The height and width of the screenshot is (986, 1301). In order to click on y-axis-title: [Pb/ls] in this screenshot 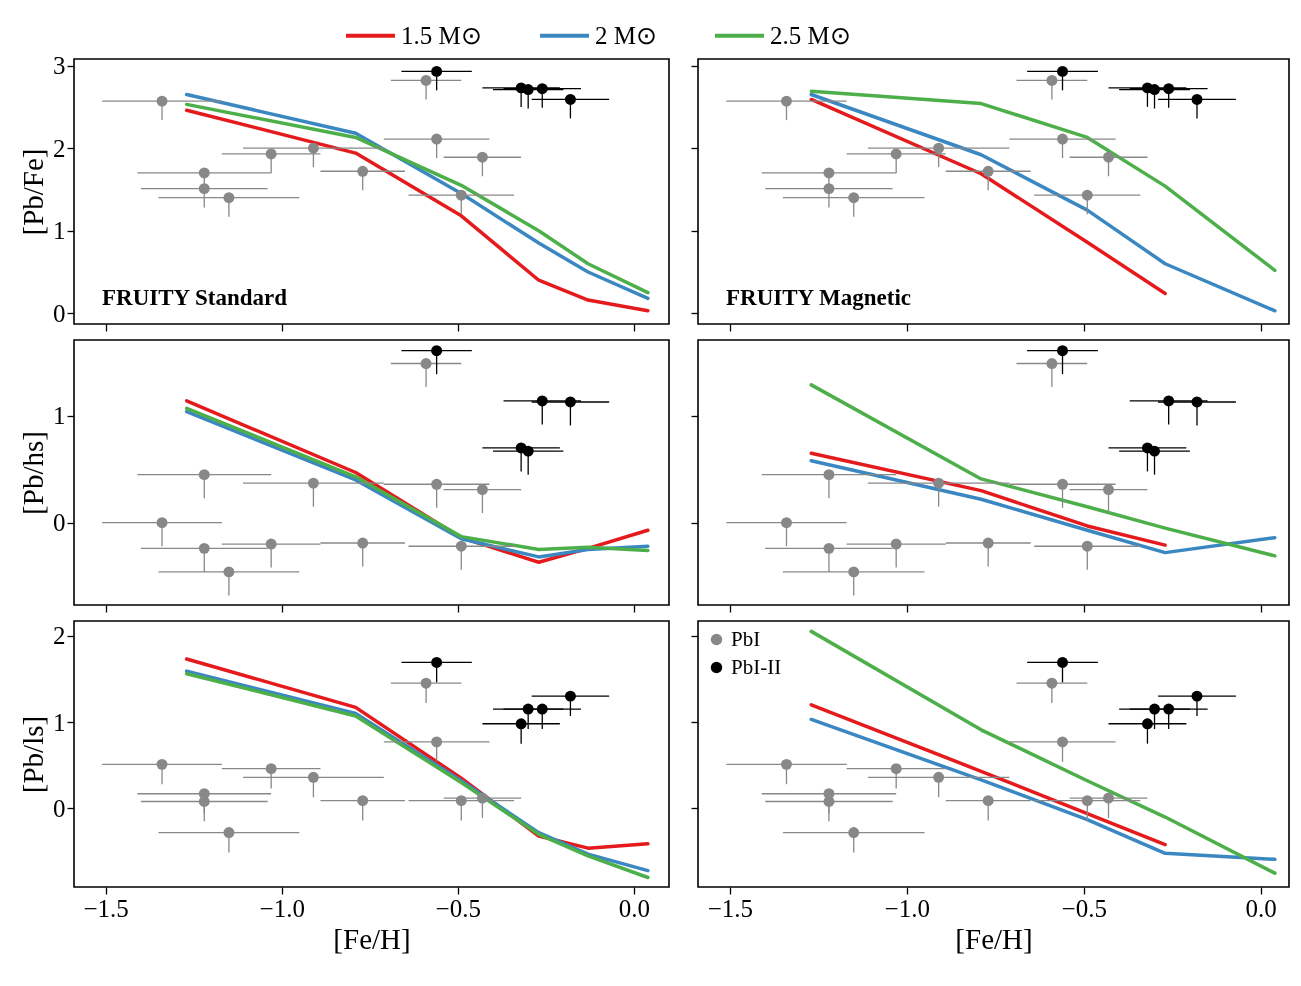, I will do `click(33, 754)`.